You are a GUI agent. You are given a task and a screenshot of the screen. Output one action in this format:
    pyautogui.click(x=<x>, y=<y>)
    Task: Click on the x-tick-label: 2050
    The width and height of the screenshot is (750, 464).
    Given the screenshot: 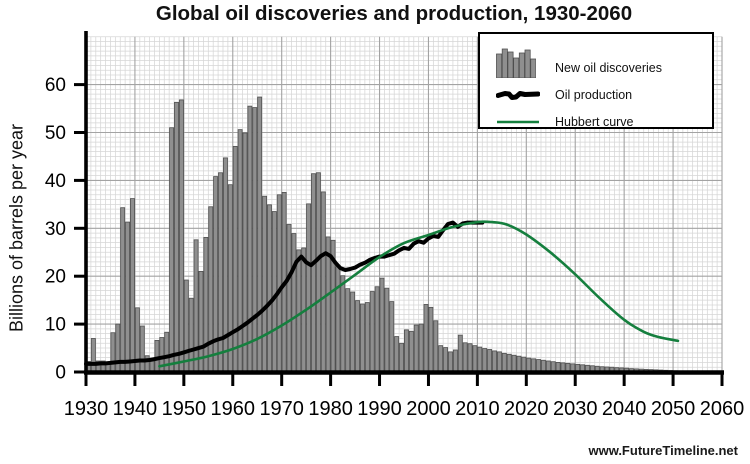 What is the action you would take?
    pyautogui.click(x=673, y=409)
    